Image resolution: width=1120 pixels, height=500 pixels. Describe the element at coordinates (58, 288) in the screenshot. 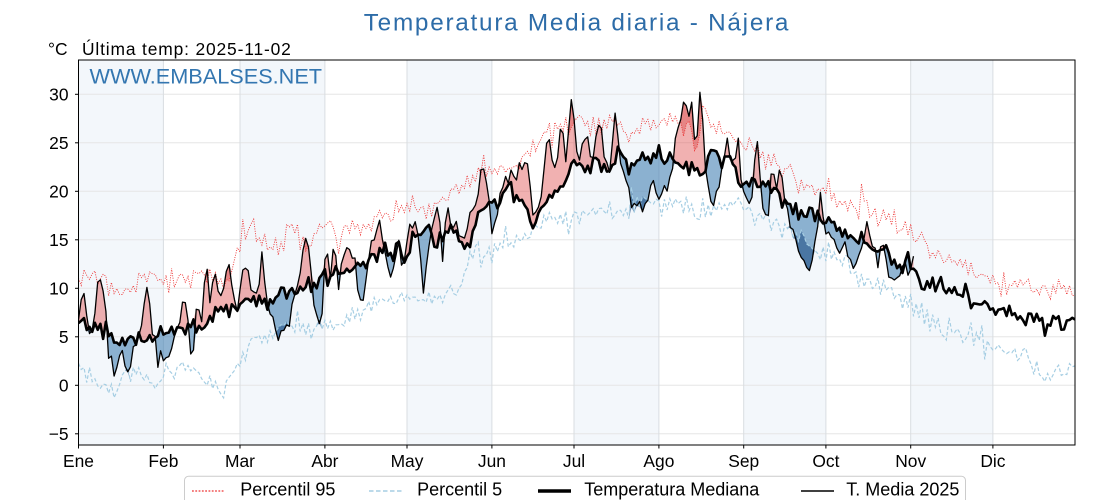

I see `svg-text: 10` at that location.